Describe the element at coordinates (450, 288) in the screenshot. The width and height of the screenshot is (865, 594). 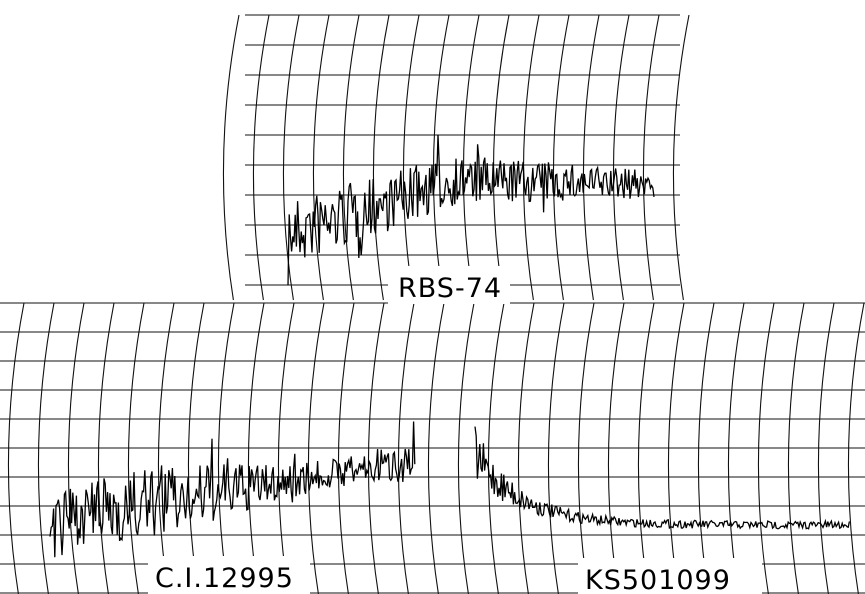
I see `panel-label: RBS-74` at that location.